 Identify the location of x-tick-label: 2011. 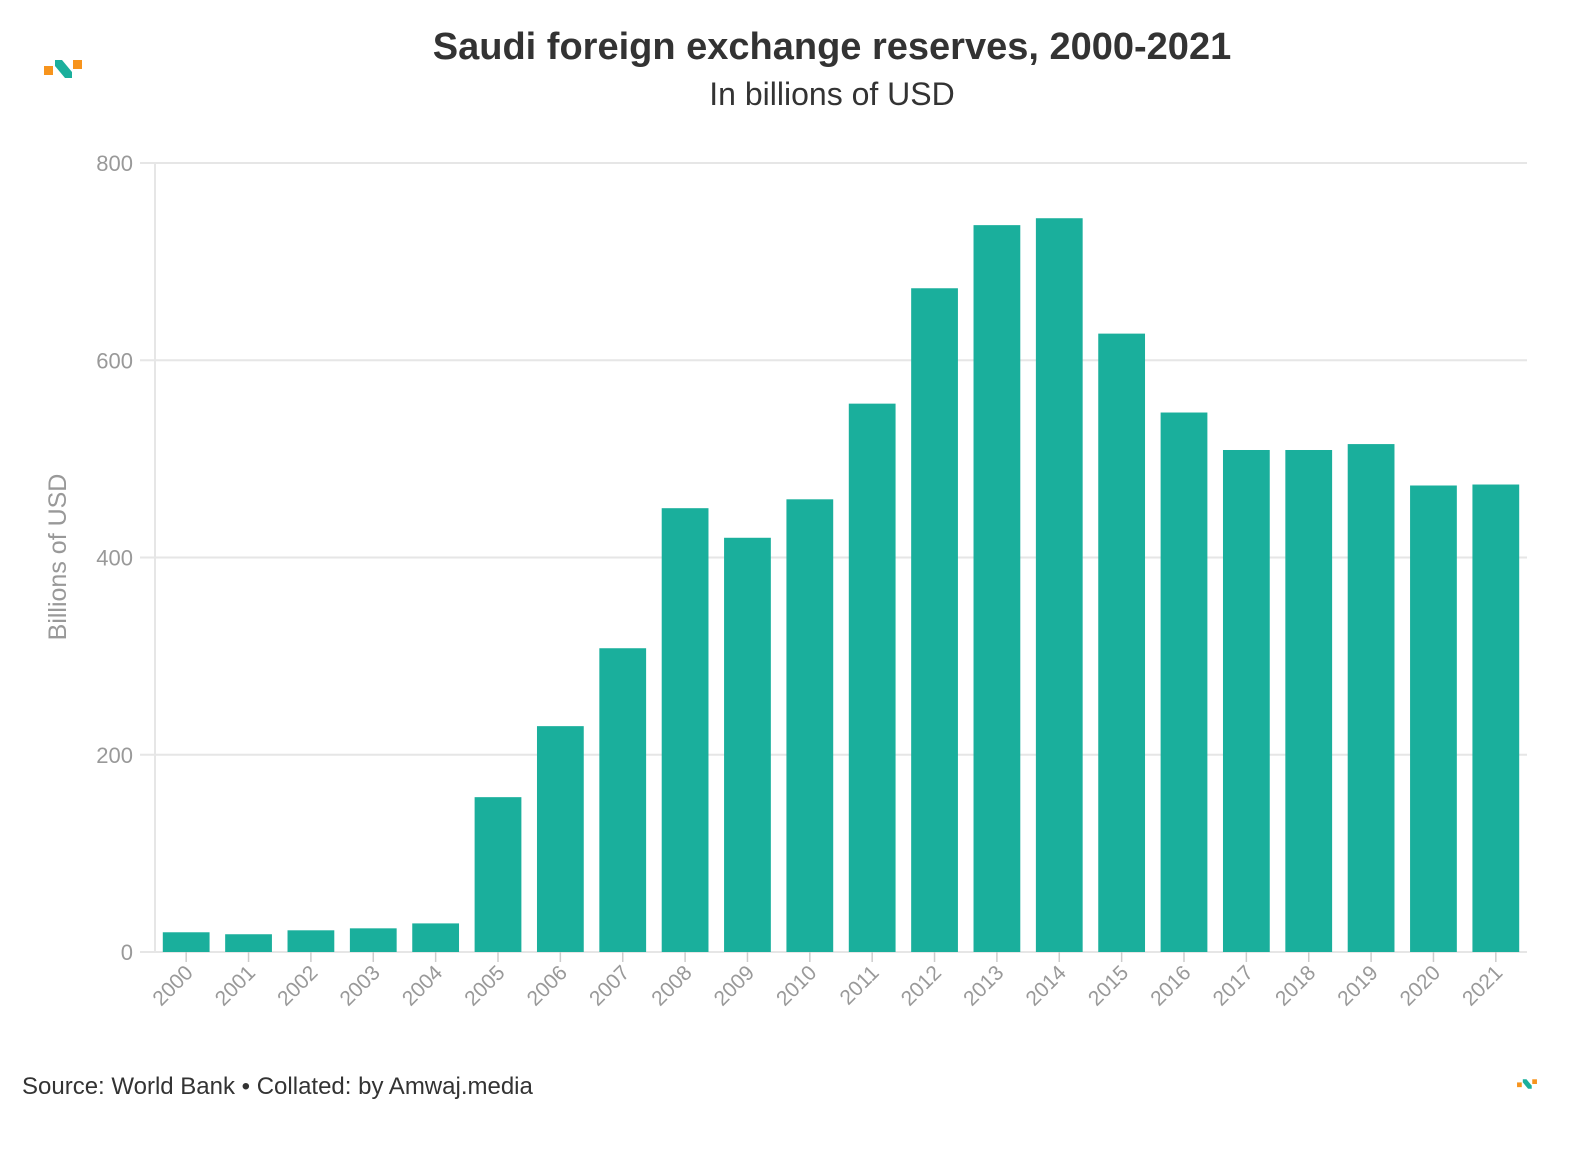
(860, 985).